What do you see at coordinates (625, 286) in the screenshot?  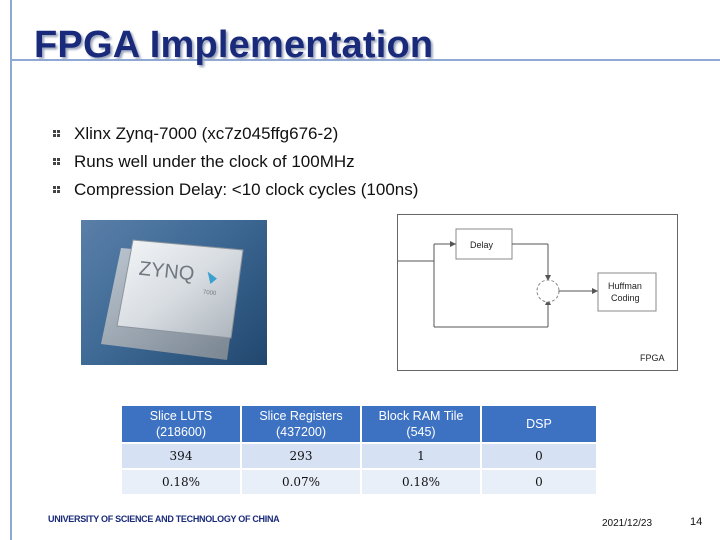 I see `huffman-label-line1: Huffman` at bounding box center [625, 286].